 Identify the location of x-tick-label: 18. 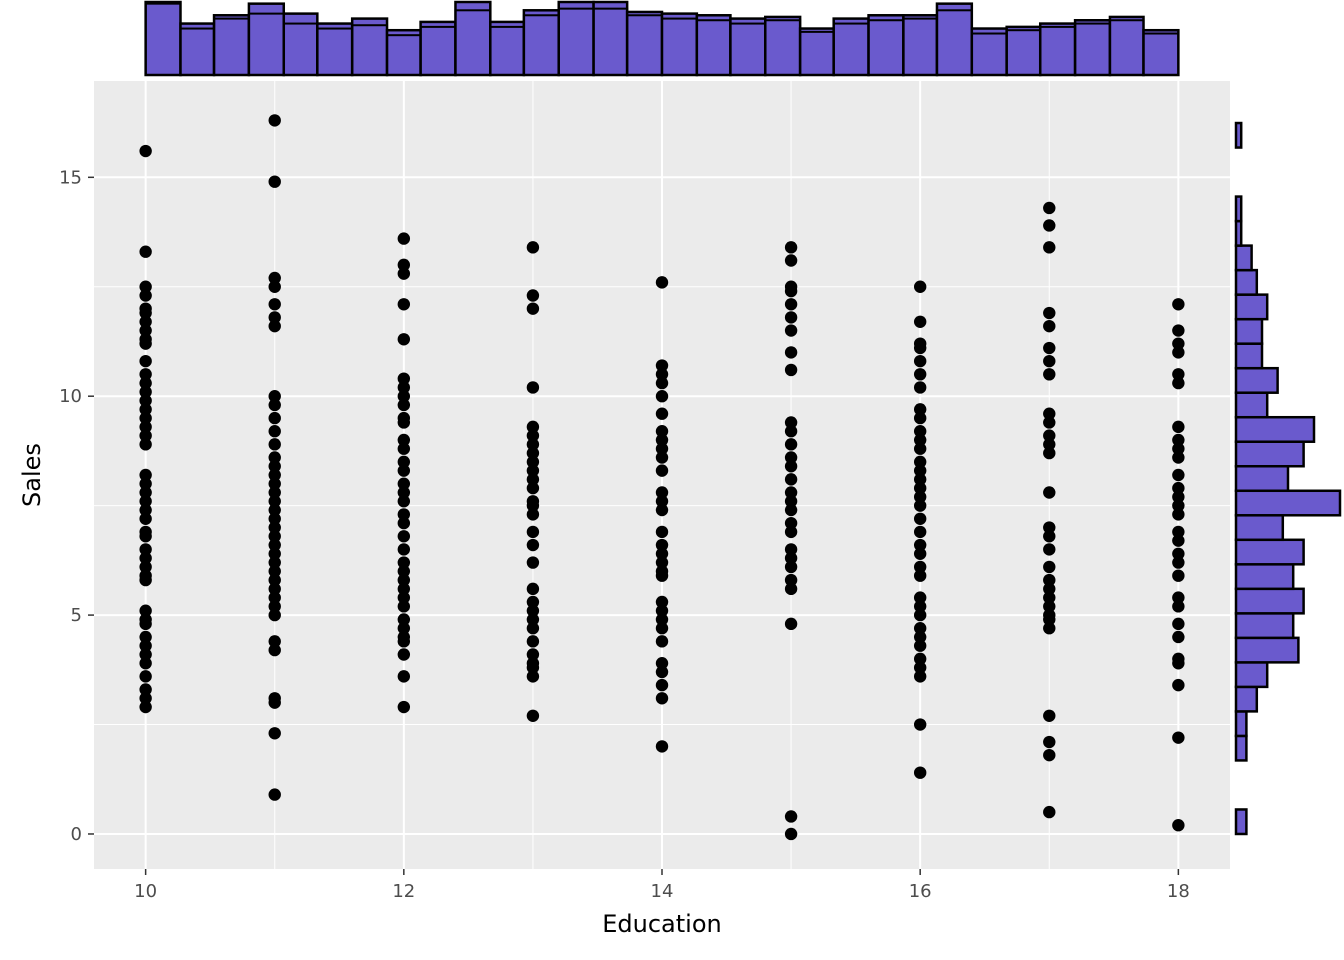
(1178, 891).